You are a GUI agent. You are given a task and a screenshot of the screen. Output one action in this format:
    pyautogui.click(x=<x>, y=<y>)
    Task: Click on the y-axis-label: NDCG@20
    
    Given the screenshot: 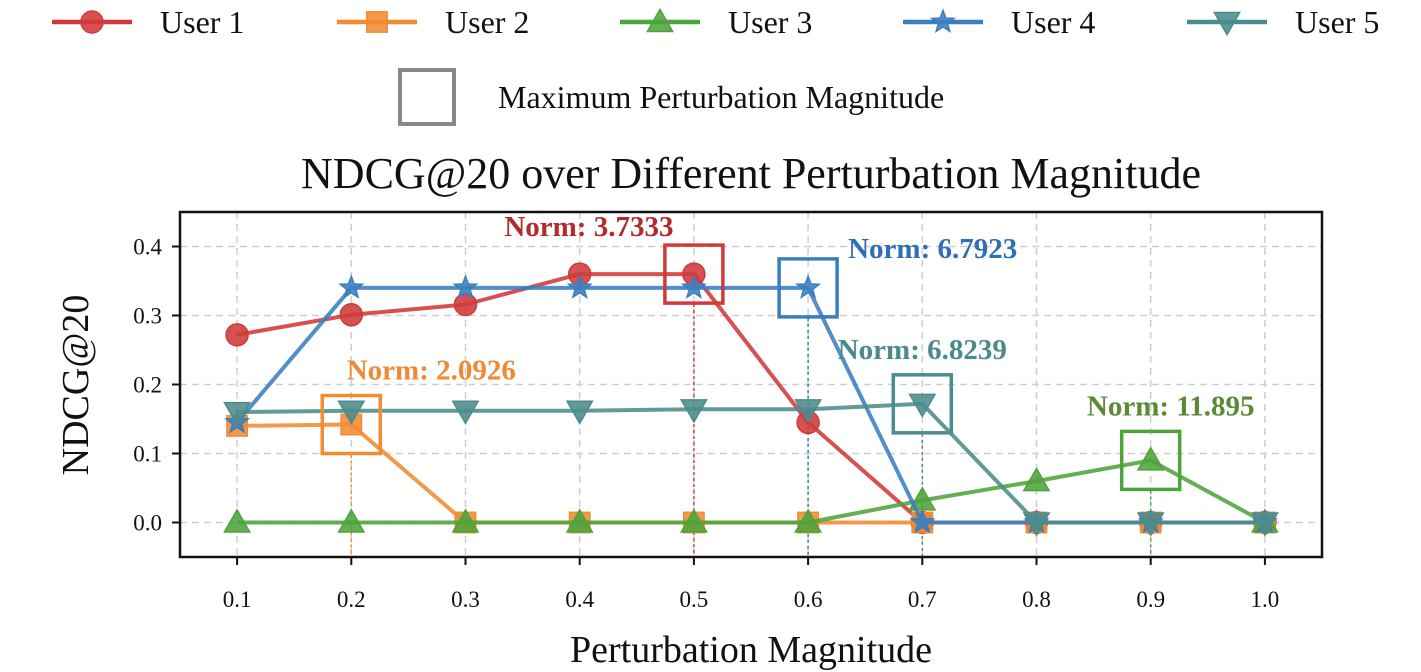 What is the action you would take?
    pyautogui.click(x=76, y=385)
    